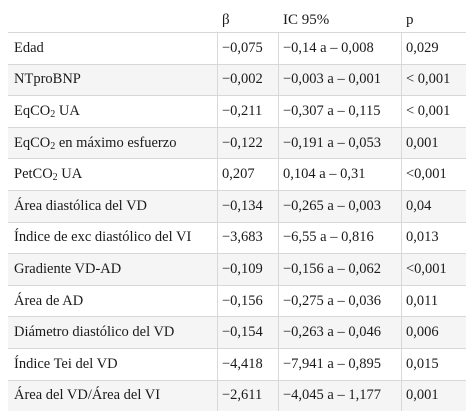 Image resolution: width=475 pixels, height=411 pixels. What do you see at coordinates (306, 20) in the screenshot?
I see `header-ic: IC 95%` at bounding box center [306, 20].